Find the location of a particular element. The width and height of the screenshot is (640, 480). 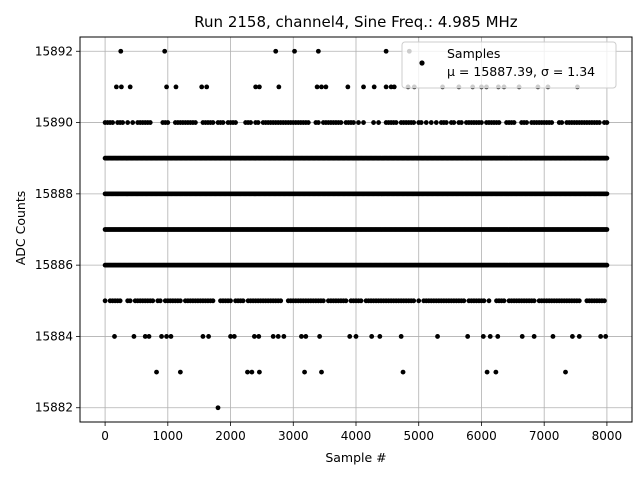

x-tick-label: 3000 is located at coordinates (293, 436).